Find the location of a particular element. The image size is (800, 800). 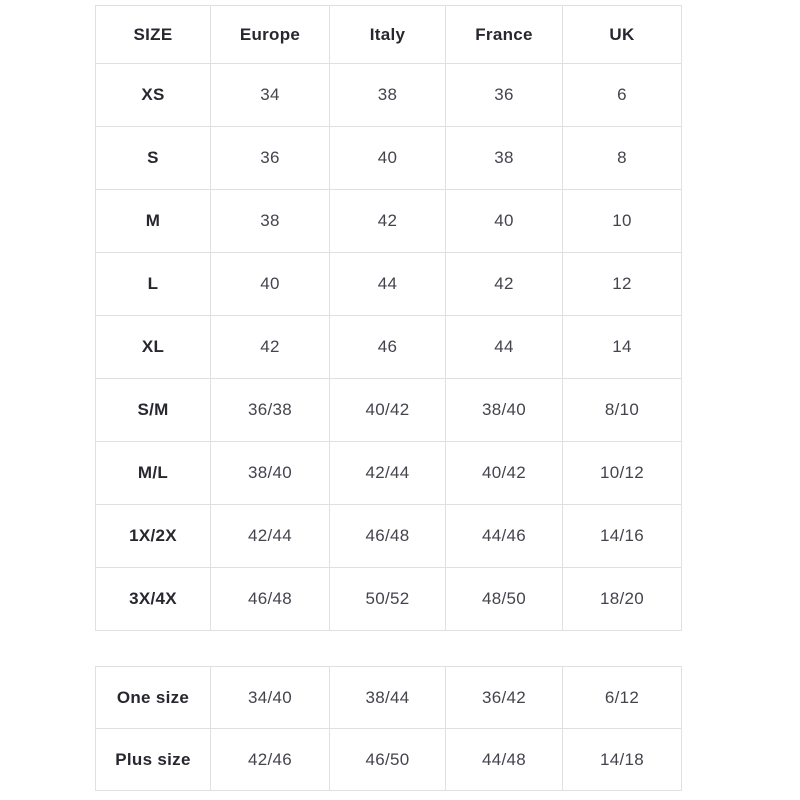

size-label: 3X/4X is located at coordinates (153, 599).